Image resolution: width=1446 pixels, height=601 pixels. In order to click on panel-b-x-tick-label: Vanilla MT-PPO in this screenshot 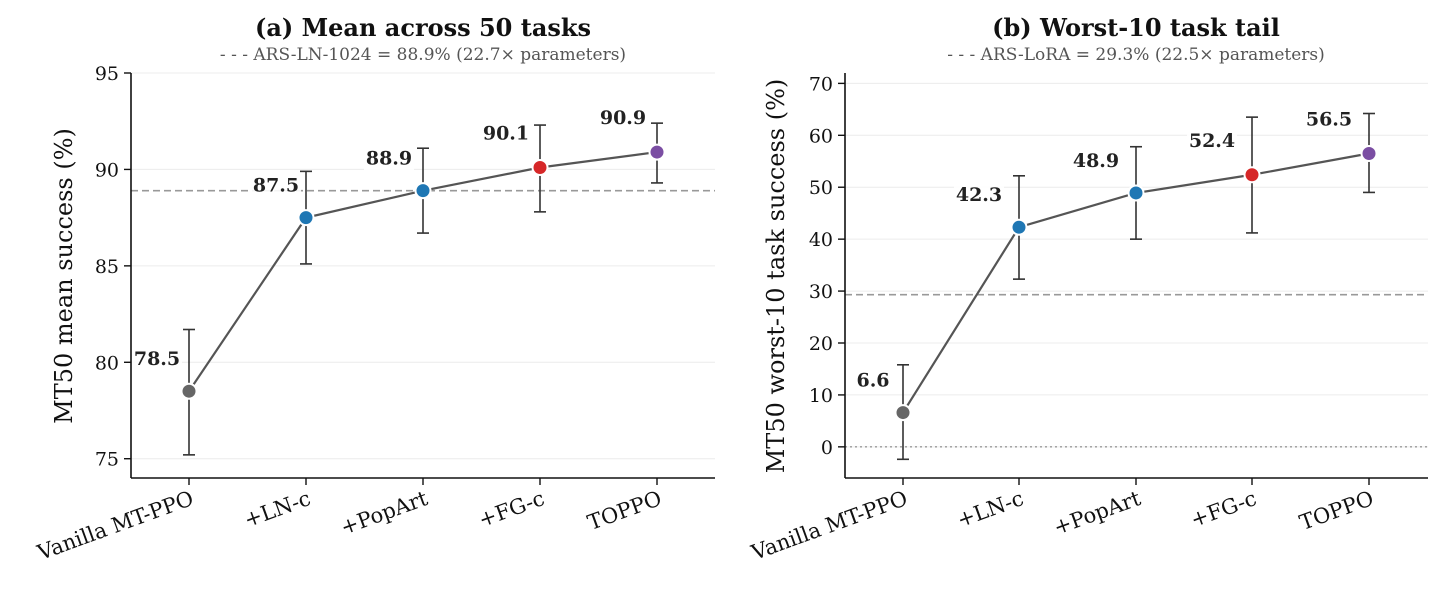, I will do `click(828, 525)`.